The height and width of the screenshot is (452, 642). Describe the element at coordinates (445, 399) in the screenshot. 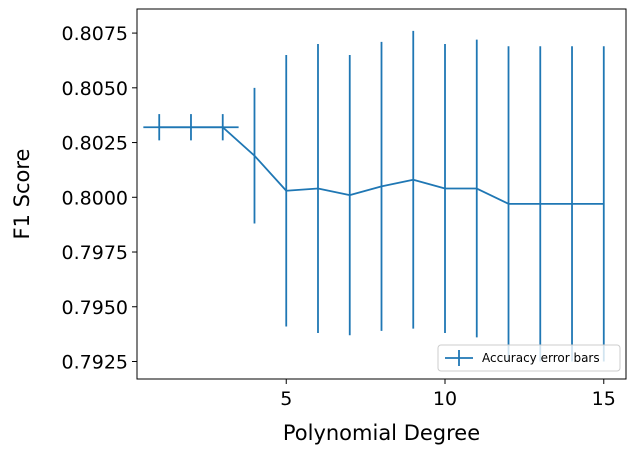

I see `x-tick-label: 10` at that location.